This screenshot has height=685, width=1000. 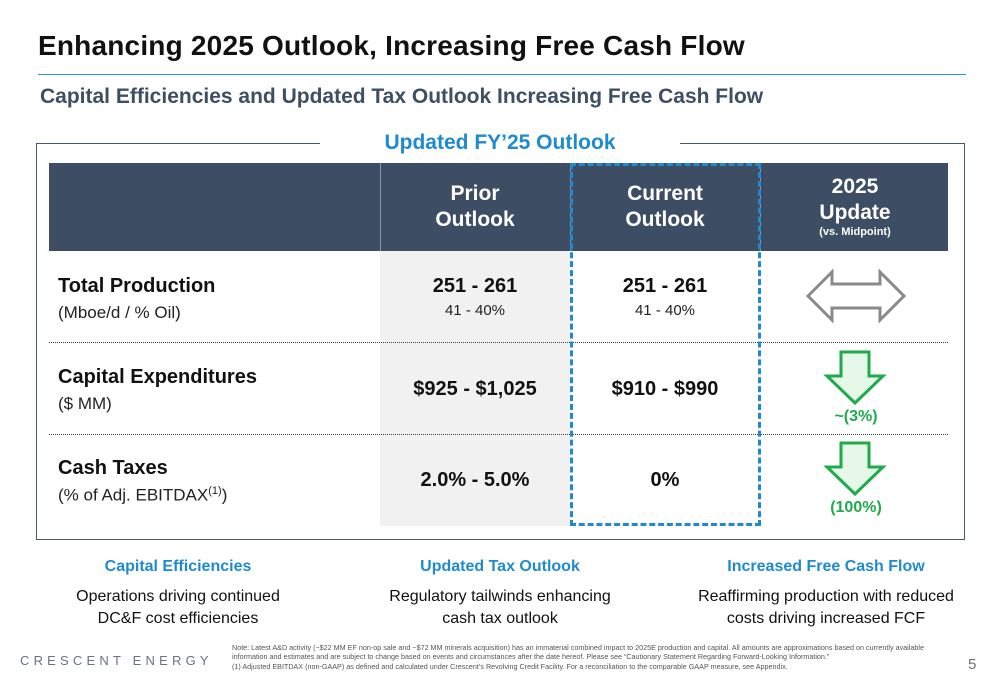 I want to click on cash-taxes-change-label: (100%), so click(x=856, y=507).